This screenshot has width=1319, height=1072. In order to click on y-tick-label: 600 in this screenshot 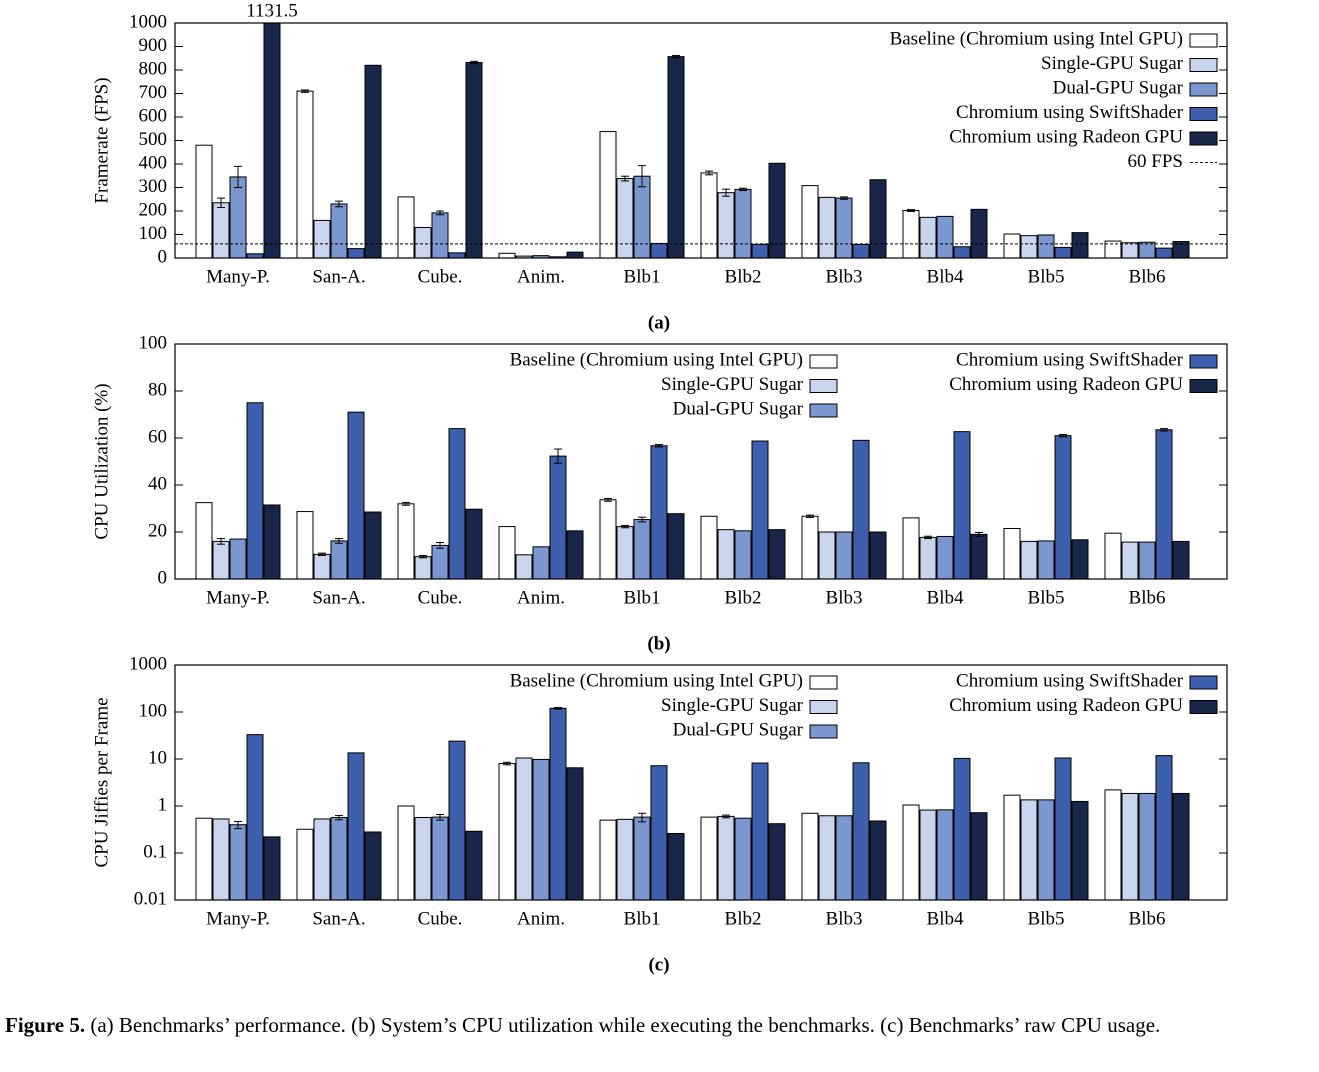, I will do `click(153, 115)`.